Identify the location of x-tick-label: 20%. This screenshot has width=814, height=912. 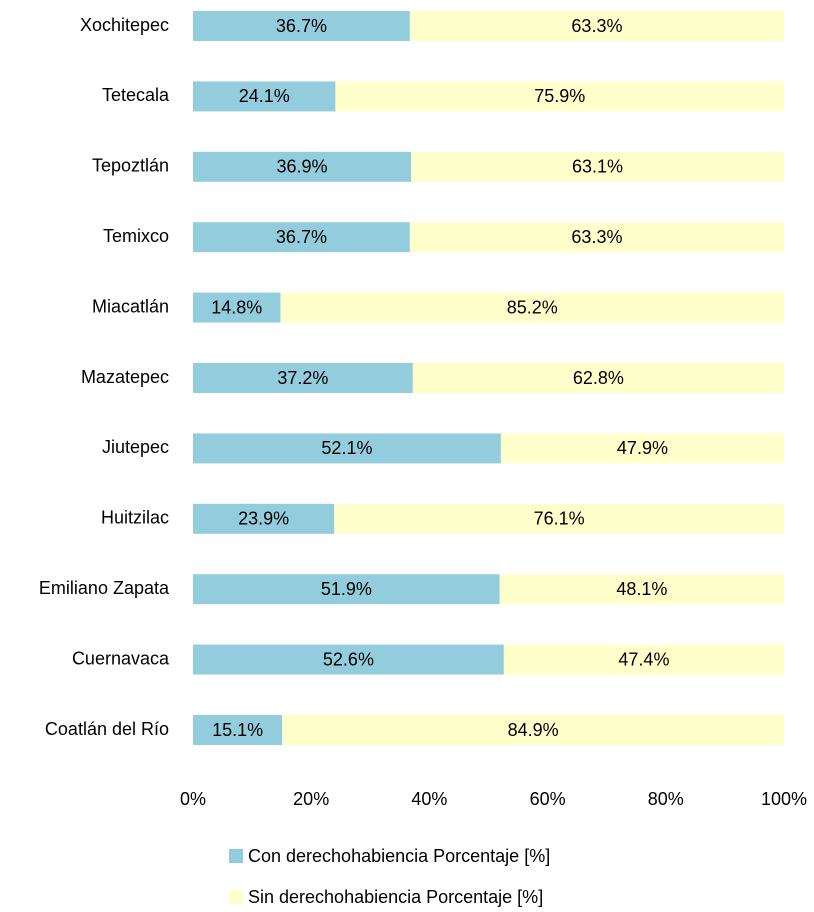
(311, 799).